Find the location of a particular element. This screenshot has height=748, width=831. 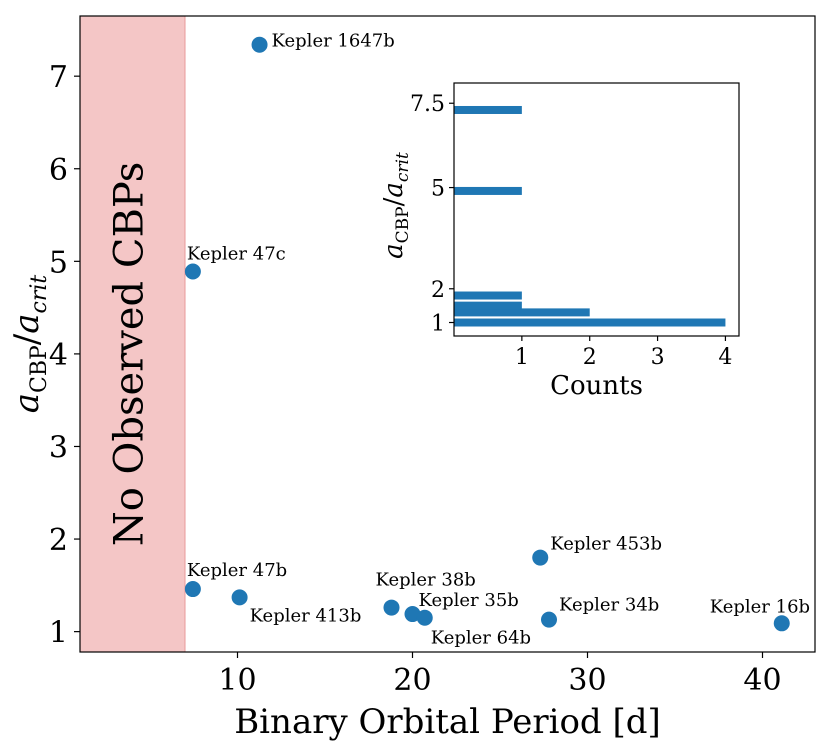

y-label-sub1: CBP is located at coordinates (39, 369).